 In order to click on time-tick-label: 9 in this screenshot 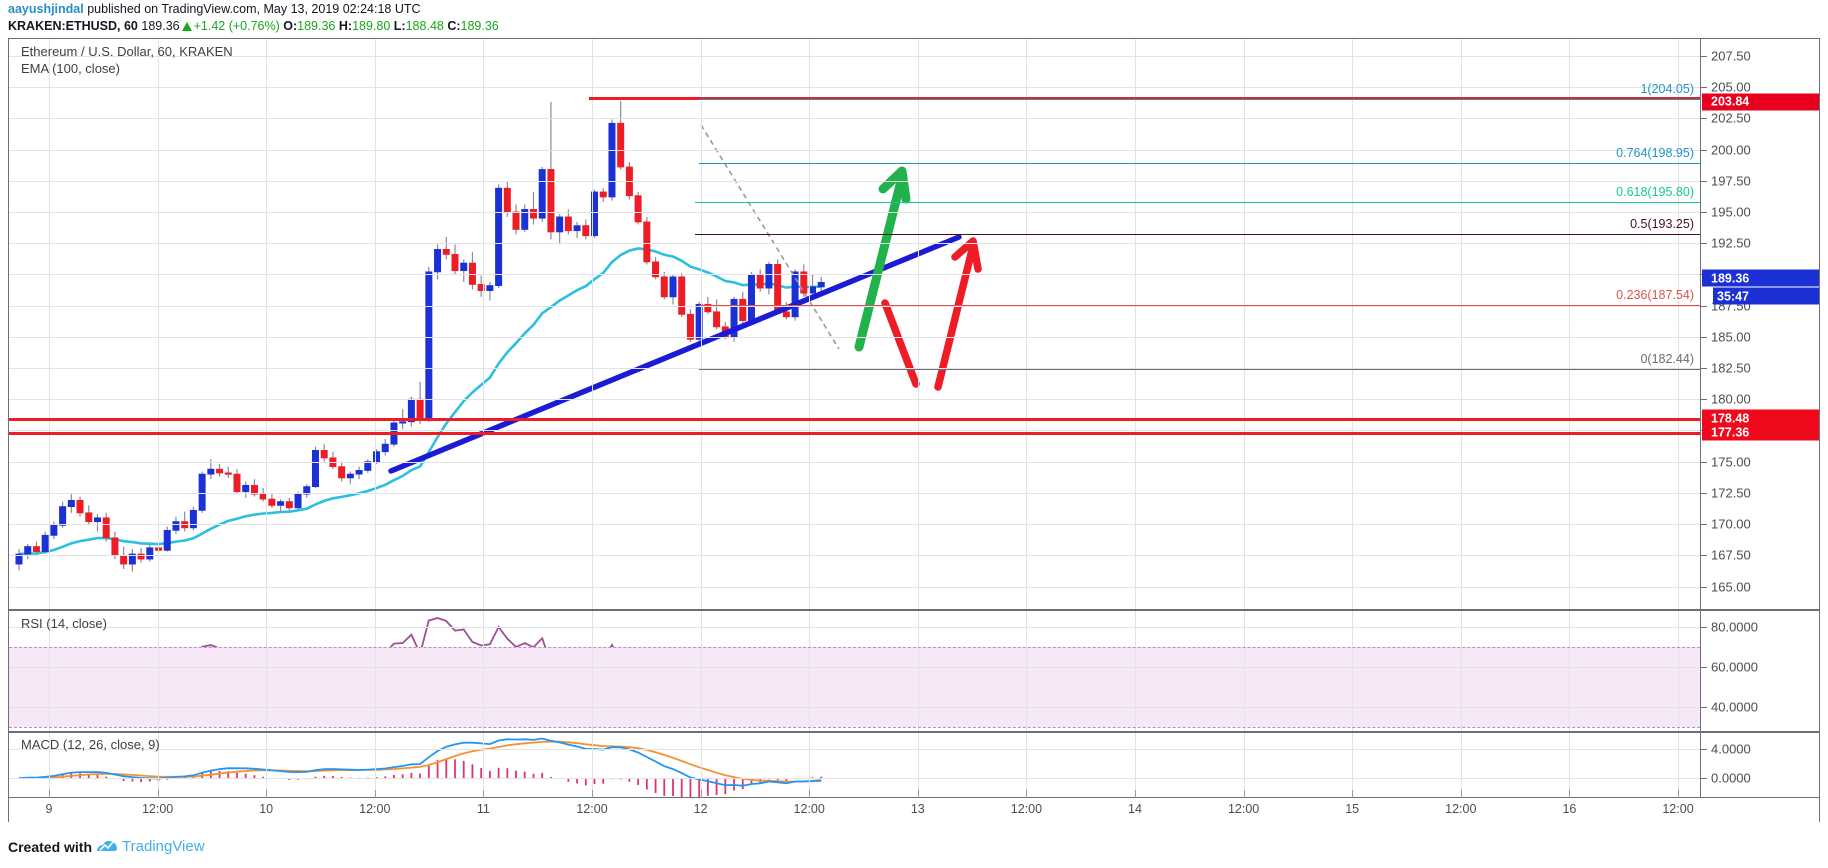, I will do `click(49, 809)`.